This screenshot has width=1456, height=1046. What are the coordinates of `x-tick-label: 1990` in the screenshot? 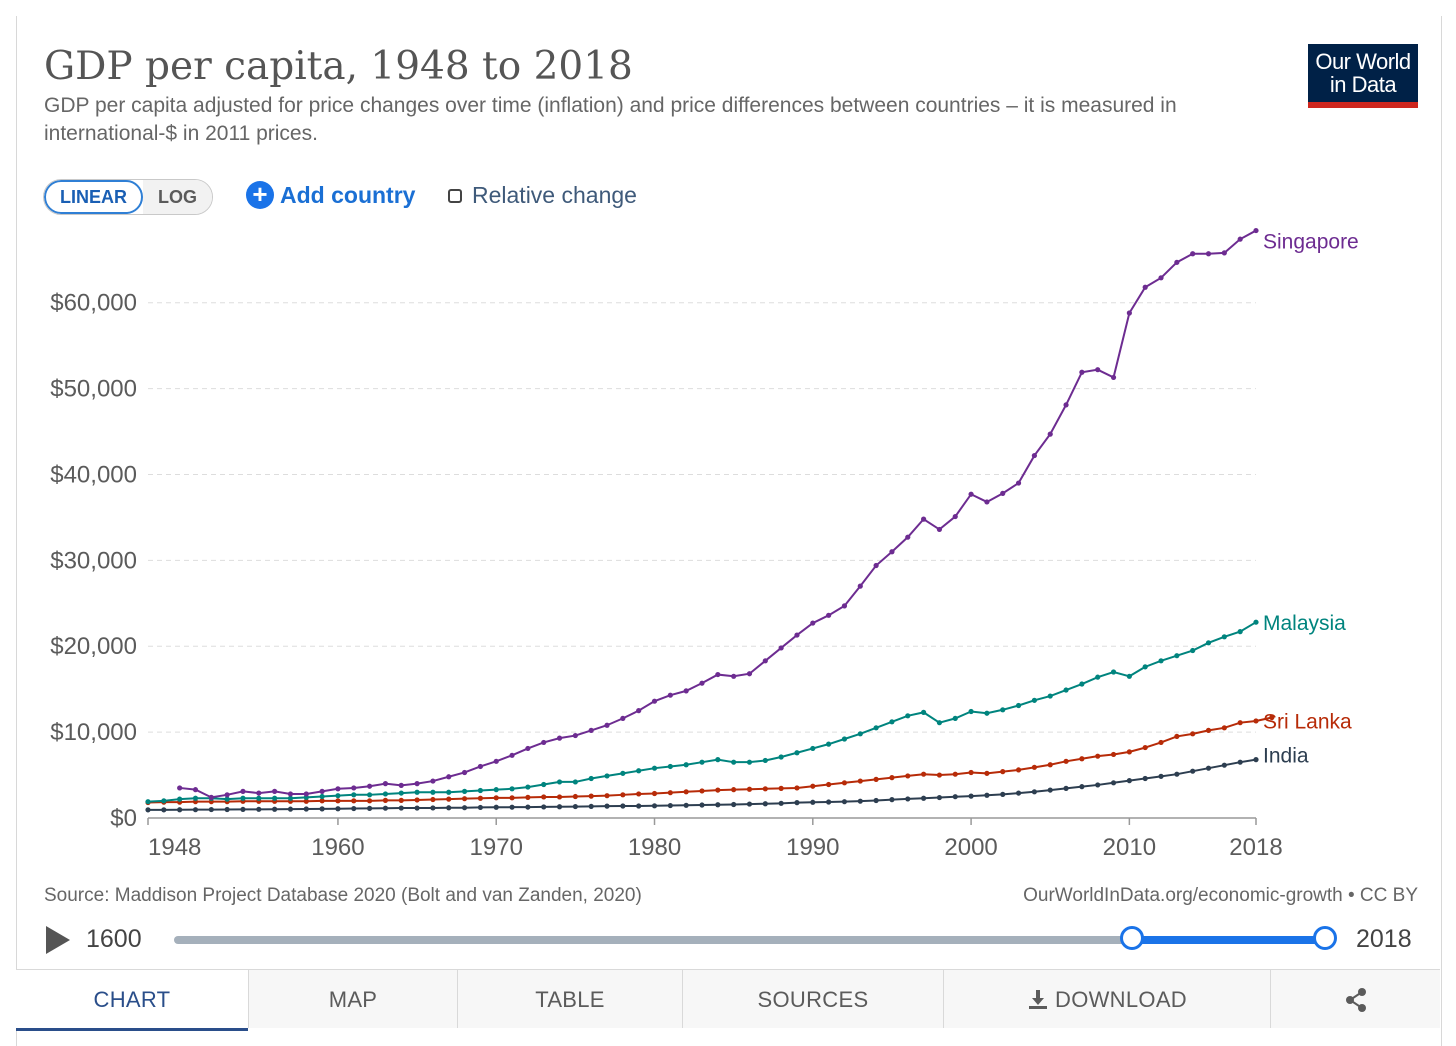 It's located at (812, 847).